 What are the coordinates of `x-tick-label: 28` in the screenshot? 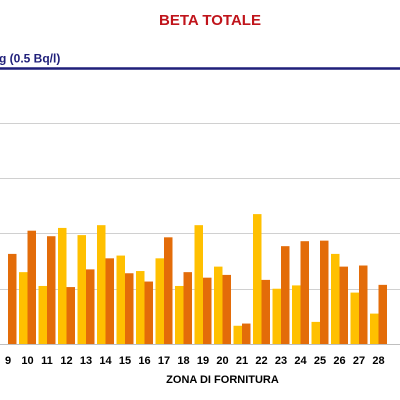 It's located at (378, 361).